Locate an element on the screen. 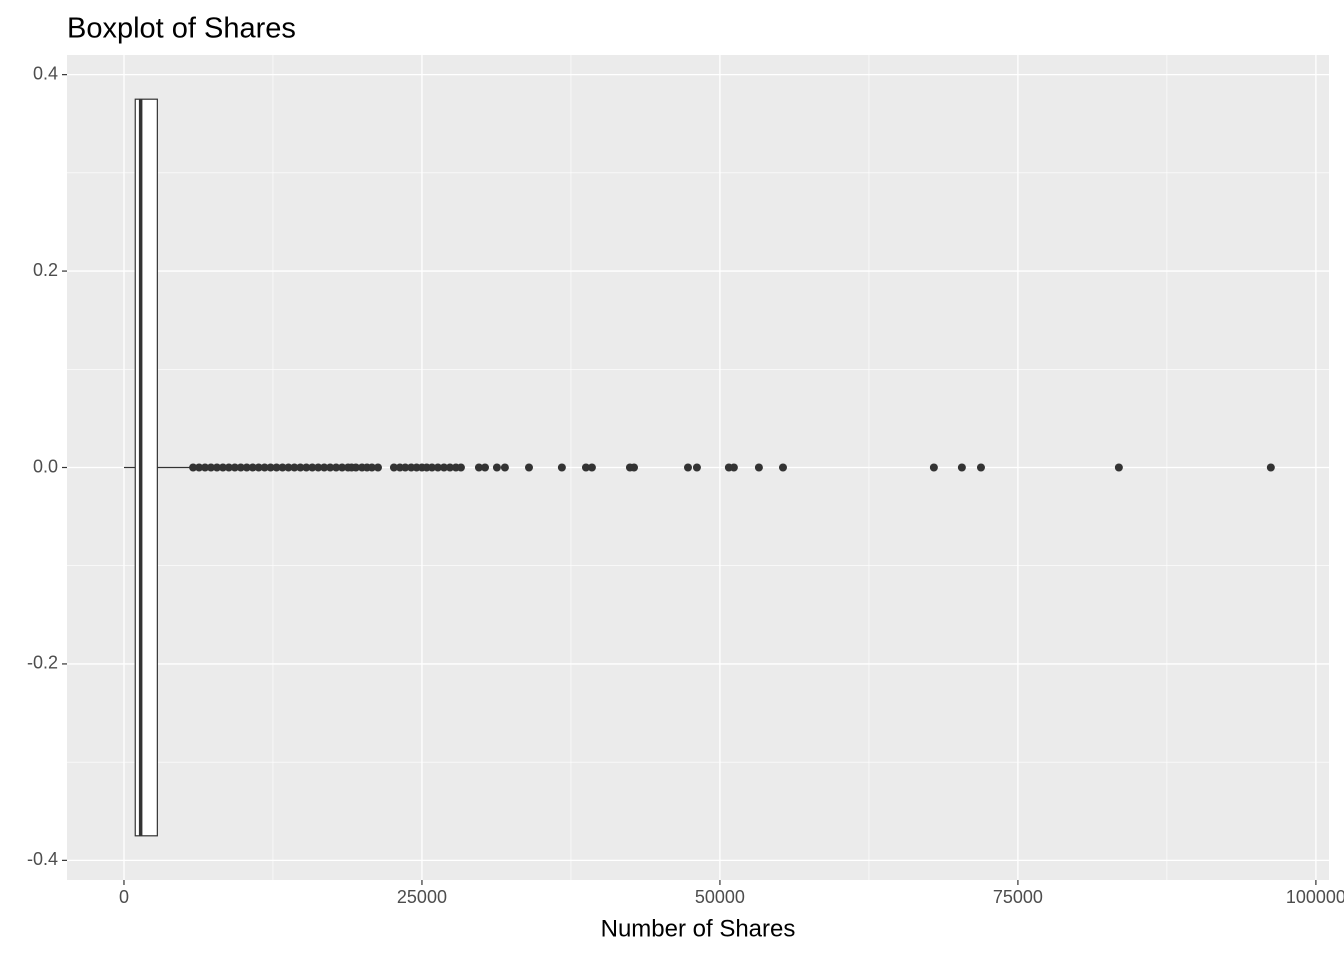  box is located at coordinates (146, 467).